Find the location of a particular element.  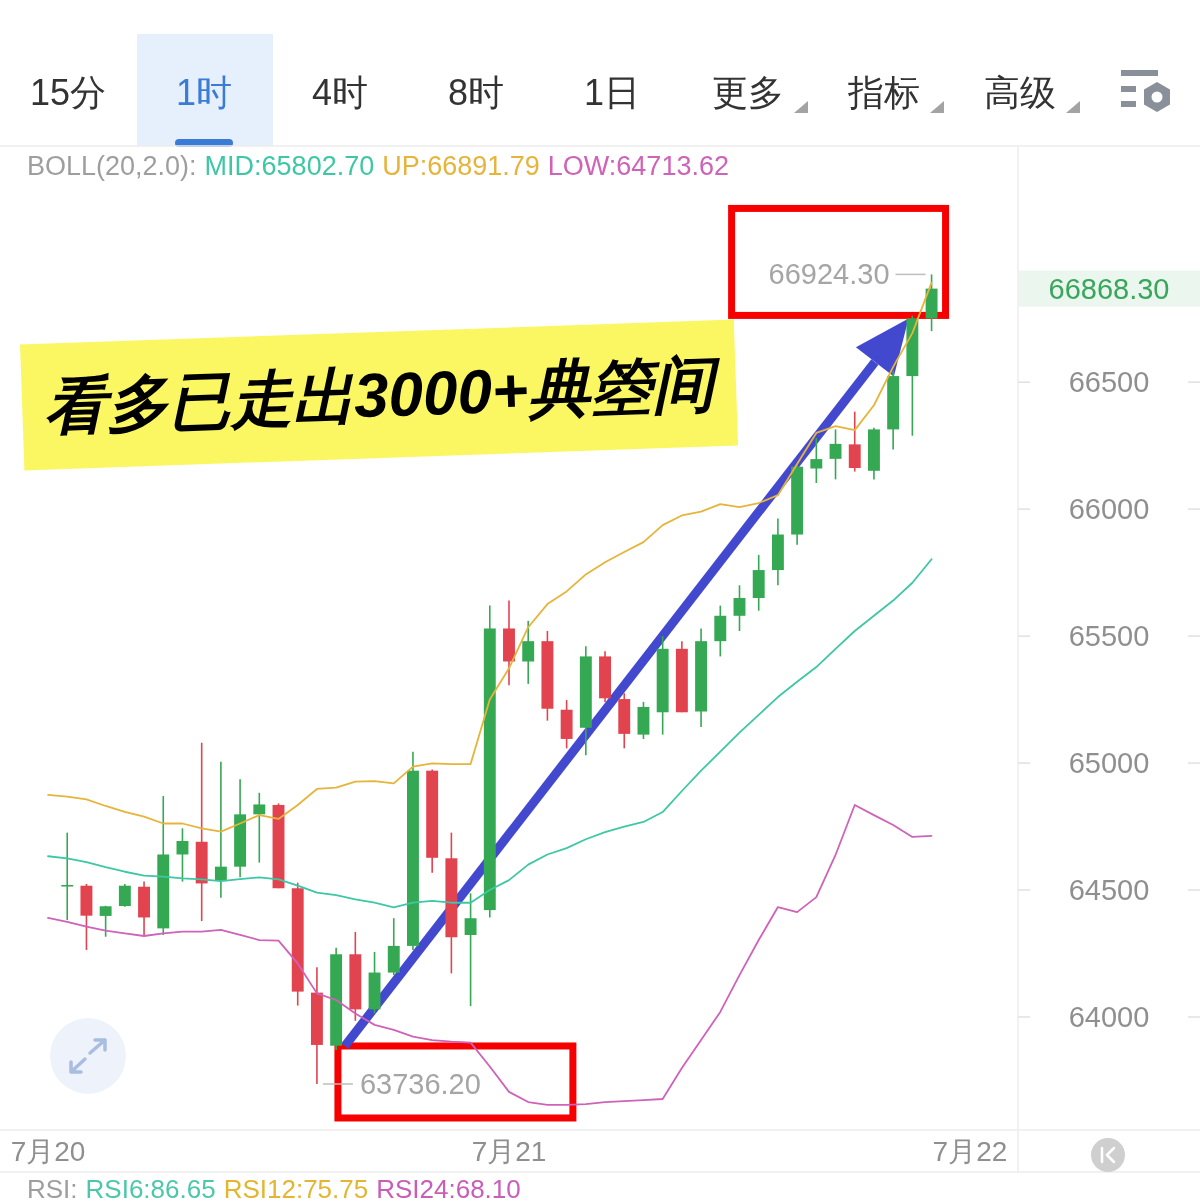

text: 高级 is located at coordinates (1020, 92).